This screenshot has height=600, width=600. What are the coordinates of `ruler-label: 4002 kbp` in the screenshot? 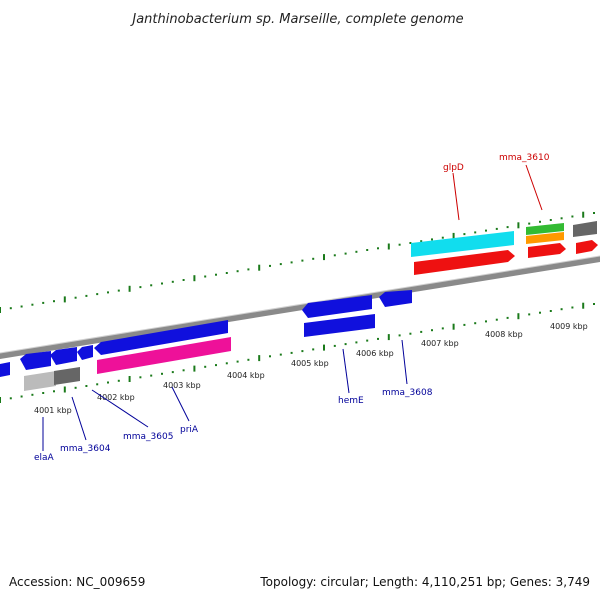 It's located at (116, 397).